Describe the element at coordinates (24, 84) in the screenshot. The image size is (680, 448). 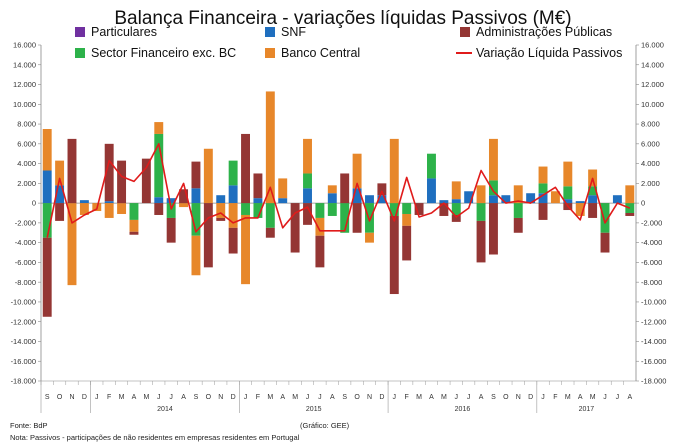
I see `y-tick-label-left: 12.000` at that location.